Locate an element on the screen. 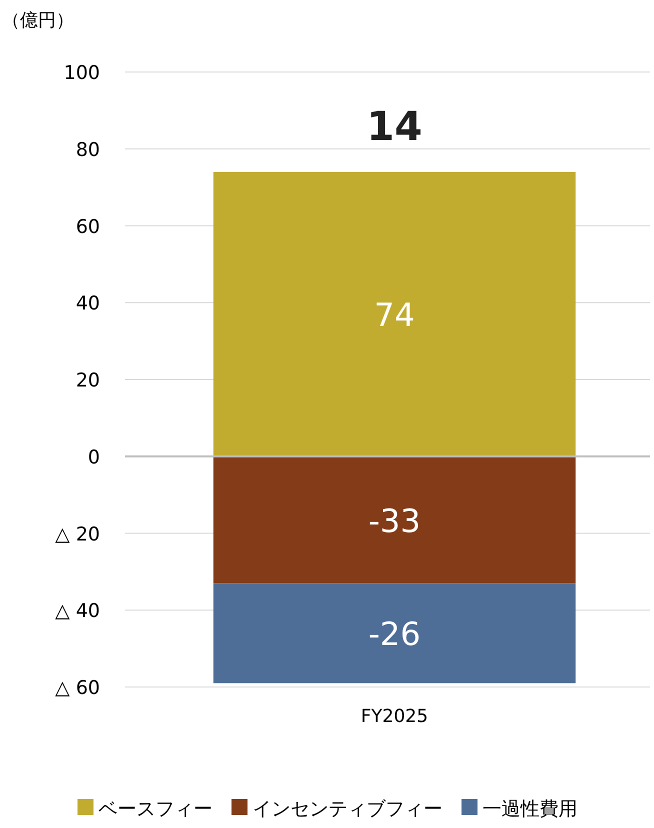 This screenshot has width=654, height=828. y-tick-label: △ 40 is located at coordinates (77, 611).